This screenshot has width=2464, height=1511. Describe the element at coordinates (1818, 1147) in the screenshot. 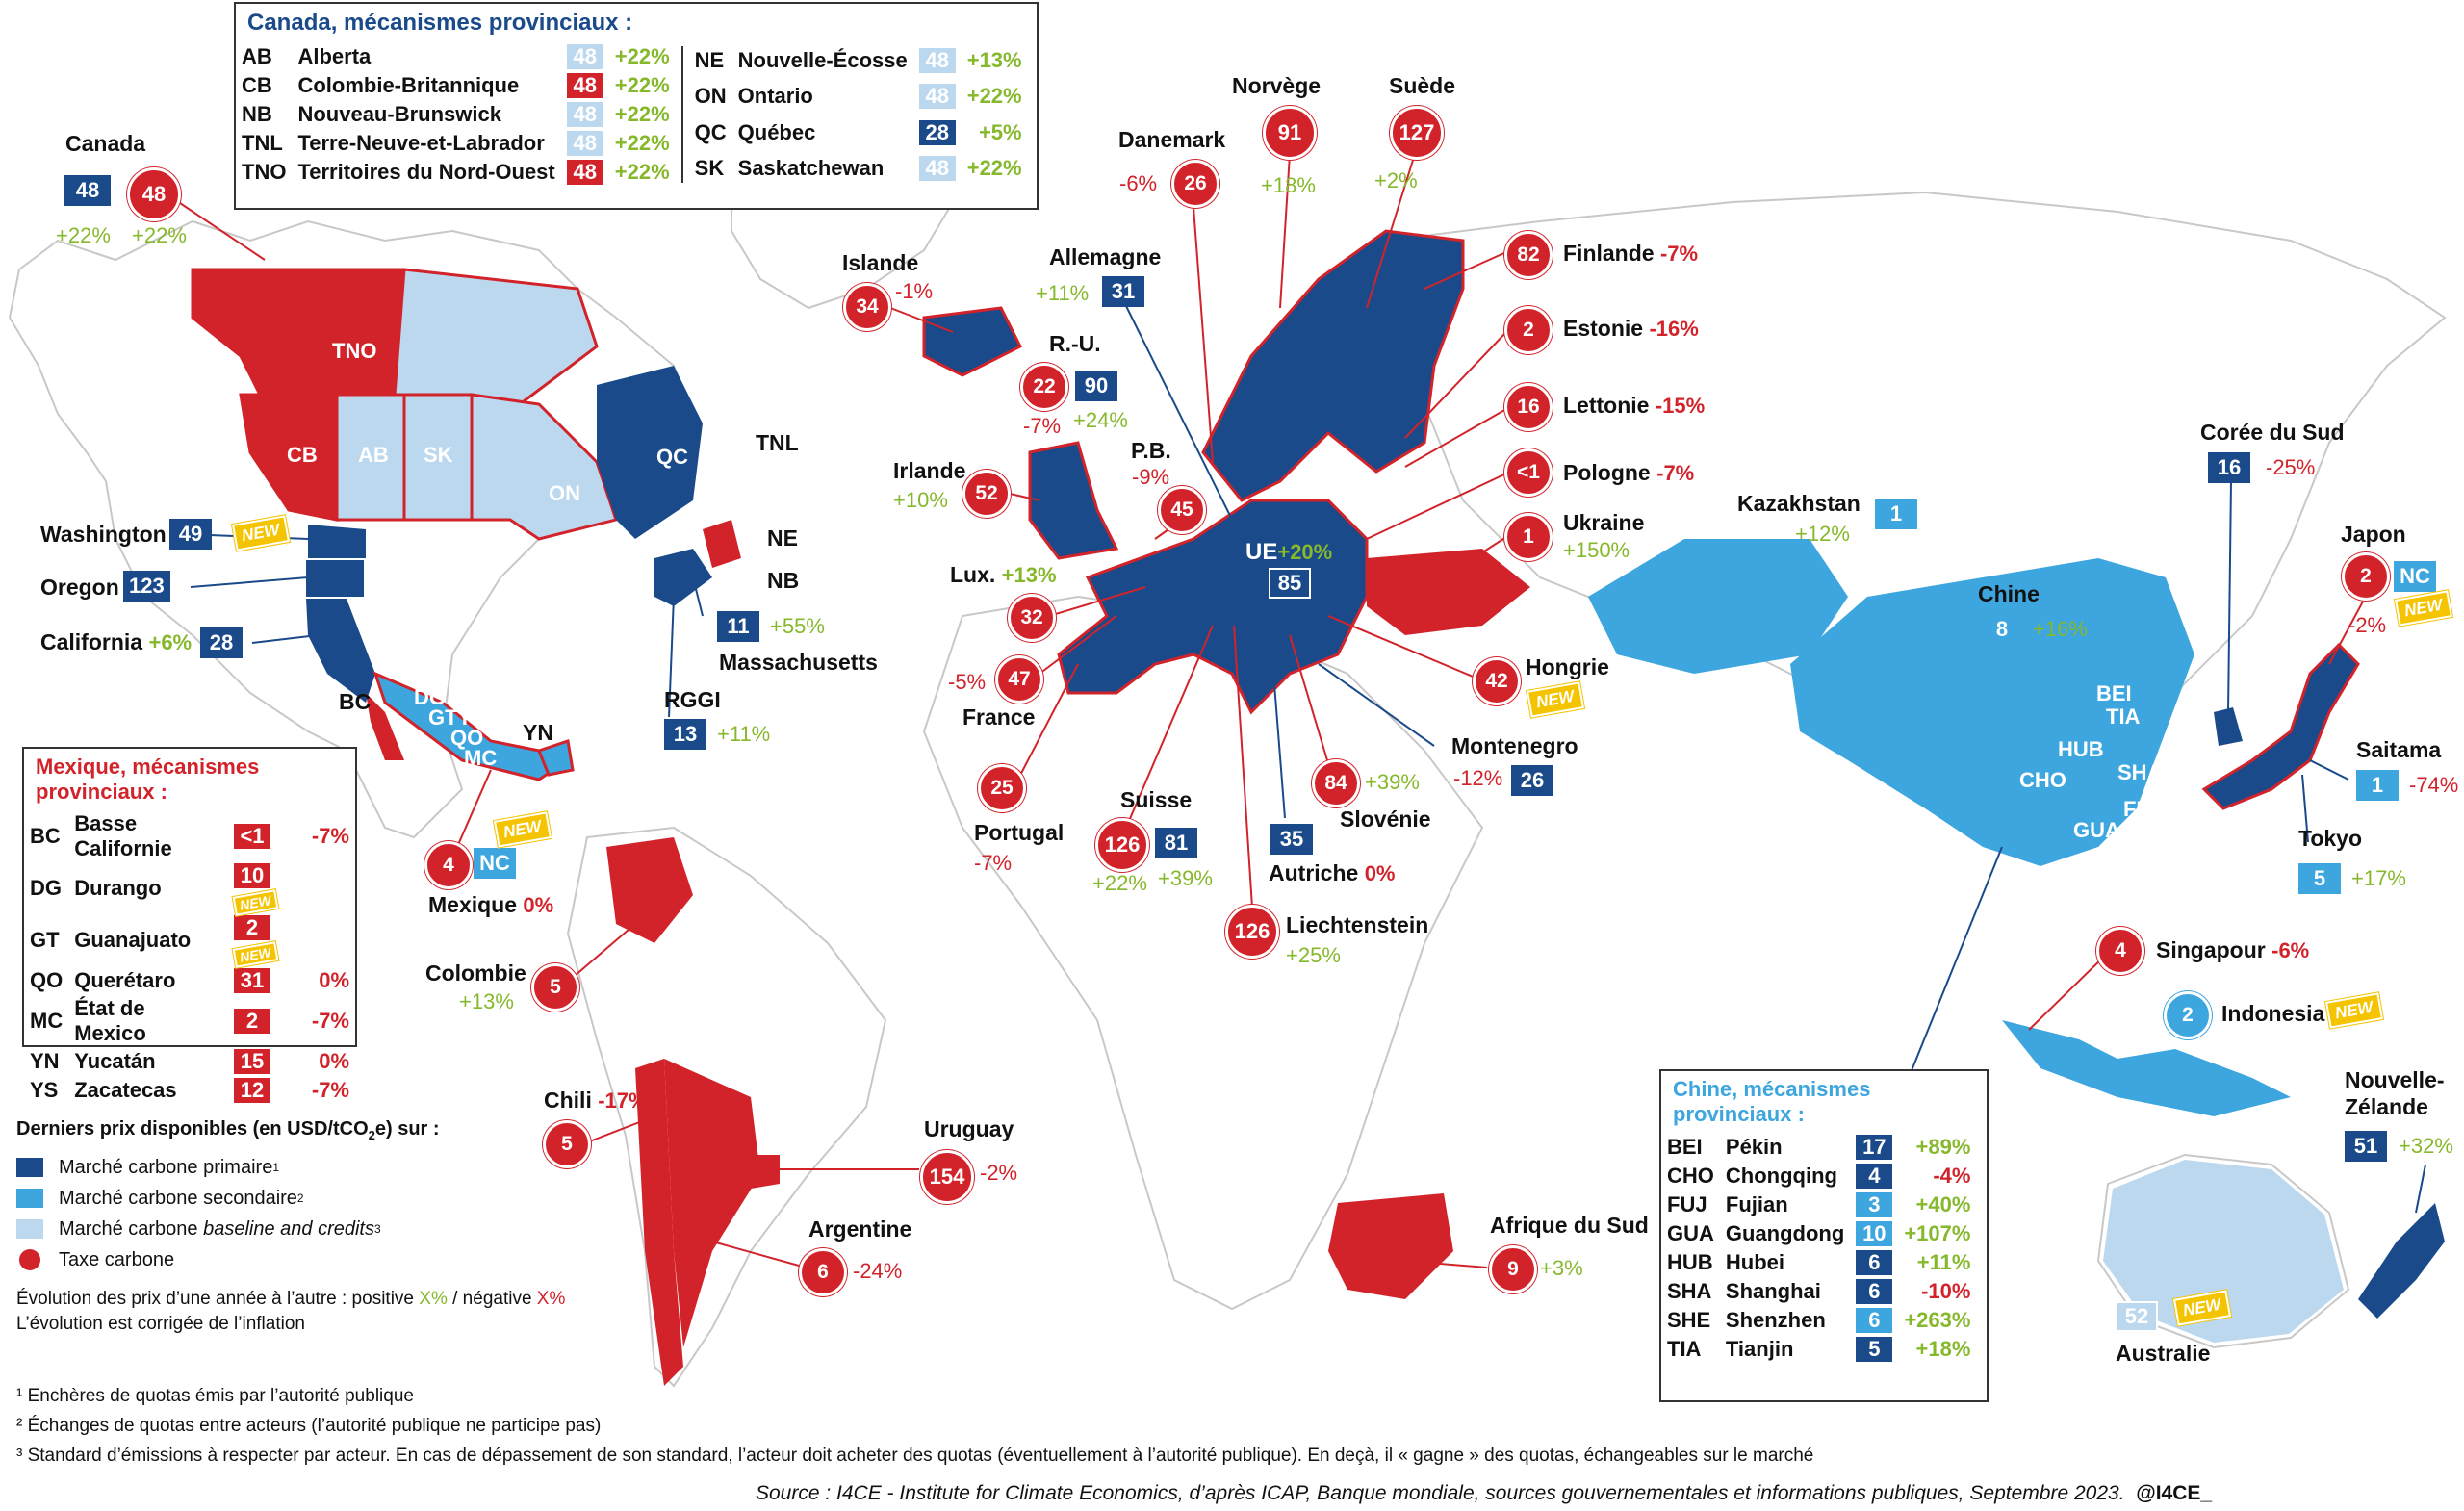

I see `china-panel-row: BEI Pékin 17 +89%` at that location.